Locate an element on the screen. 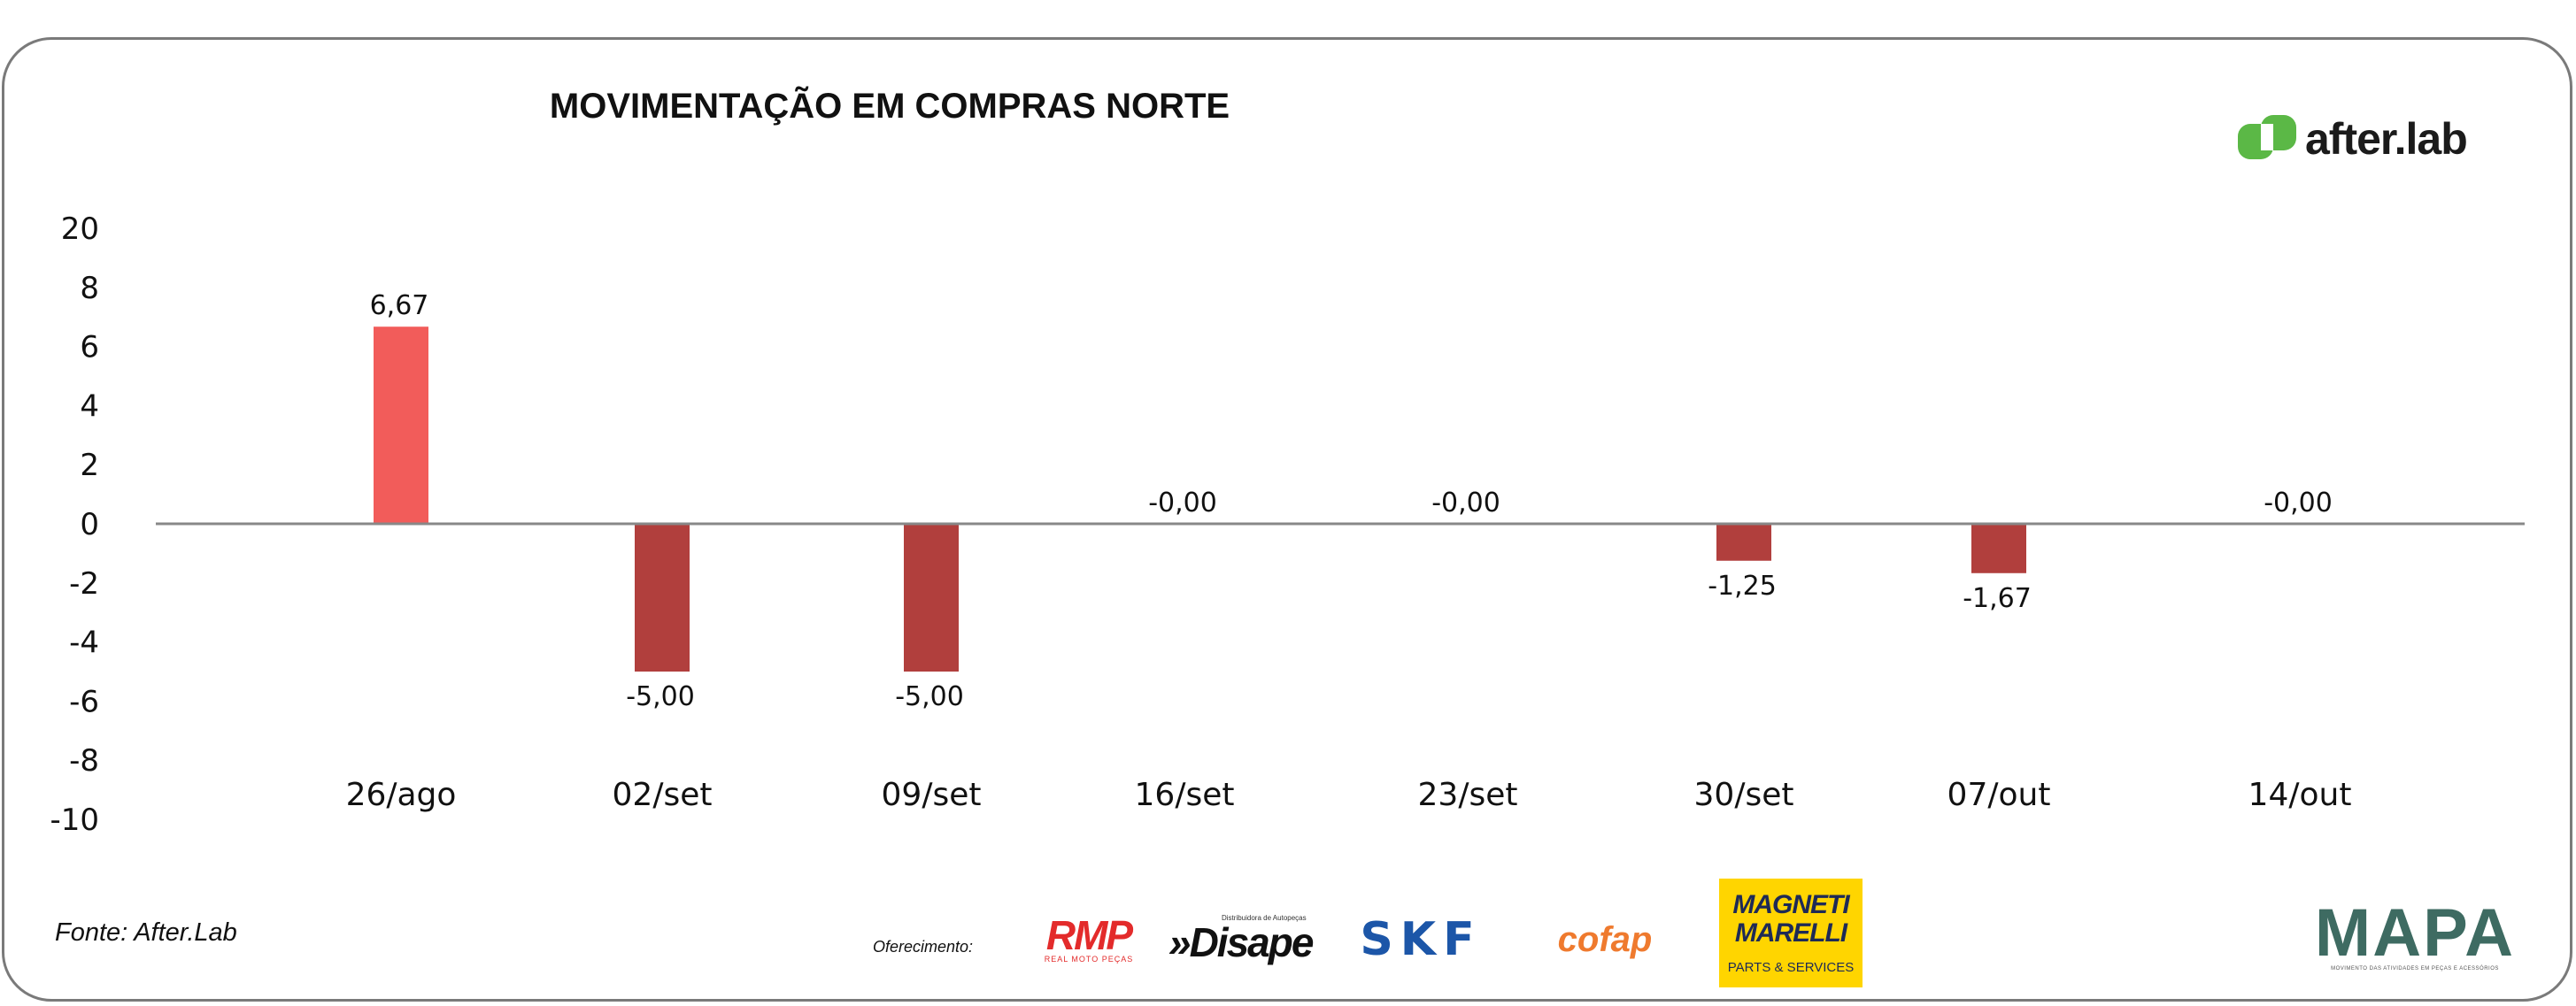  skf-logo-text: SKF is located at coordinates (1421, 939).